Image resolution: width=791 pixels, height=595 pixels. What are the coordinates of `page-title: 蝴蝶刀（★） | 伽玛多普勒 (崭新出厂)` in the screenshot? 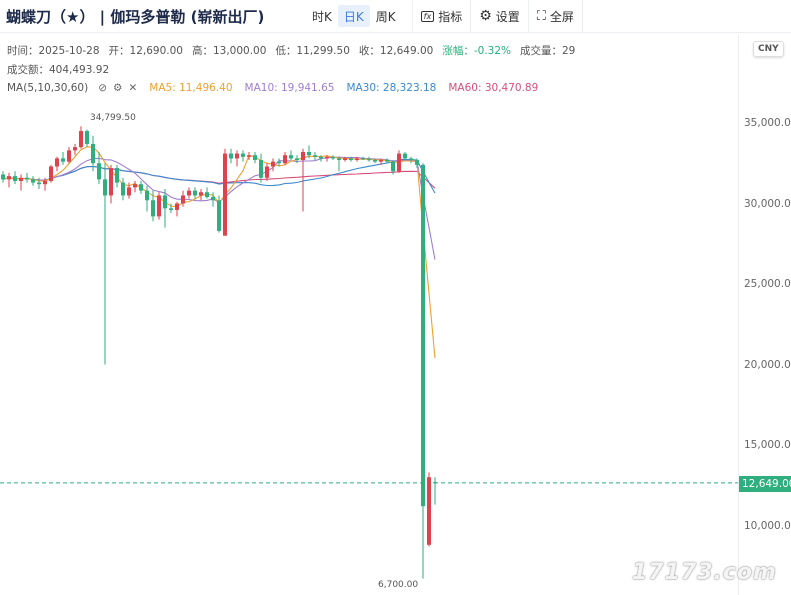 It's located at (135, 16).